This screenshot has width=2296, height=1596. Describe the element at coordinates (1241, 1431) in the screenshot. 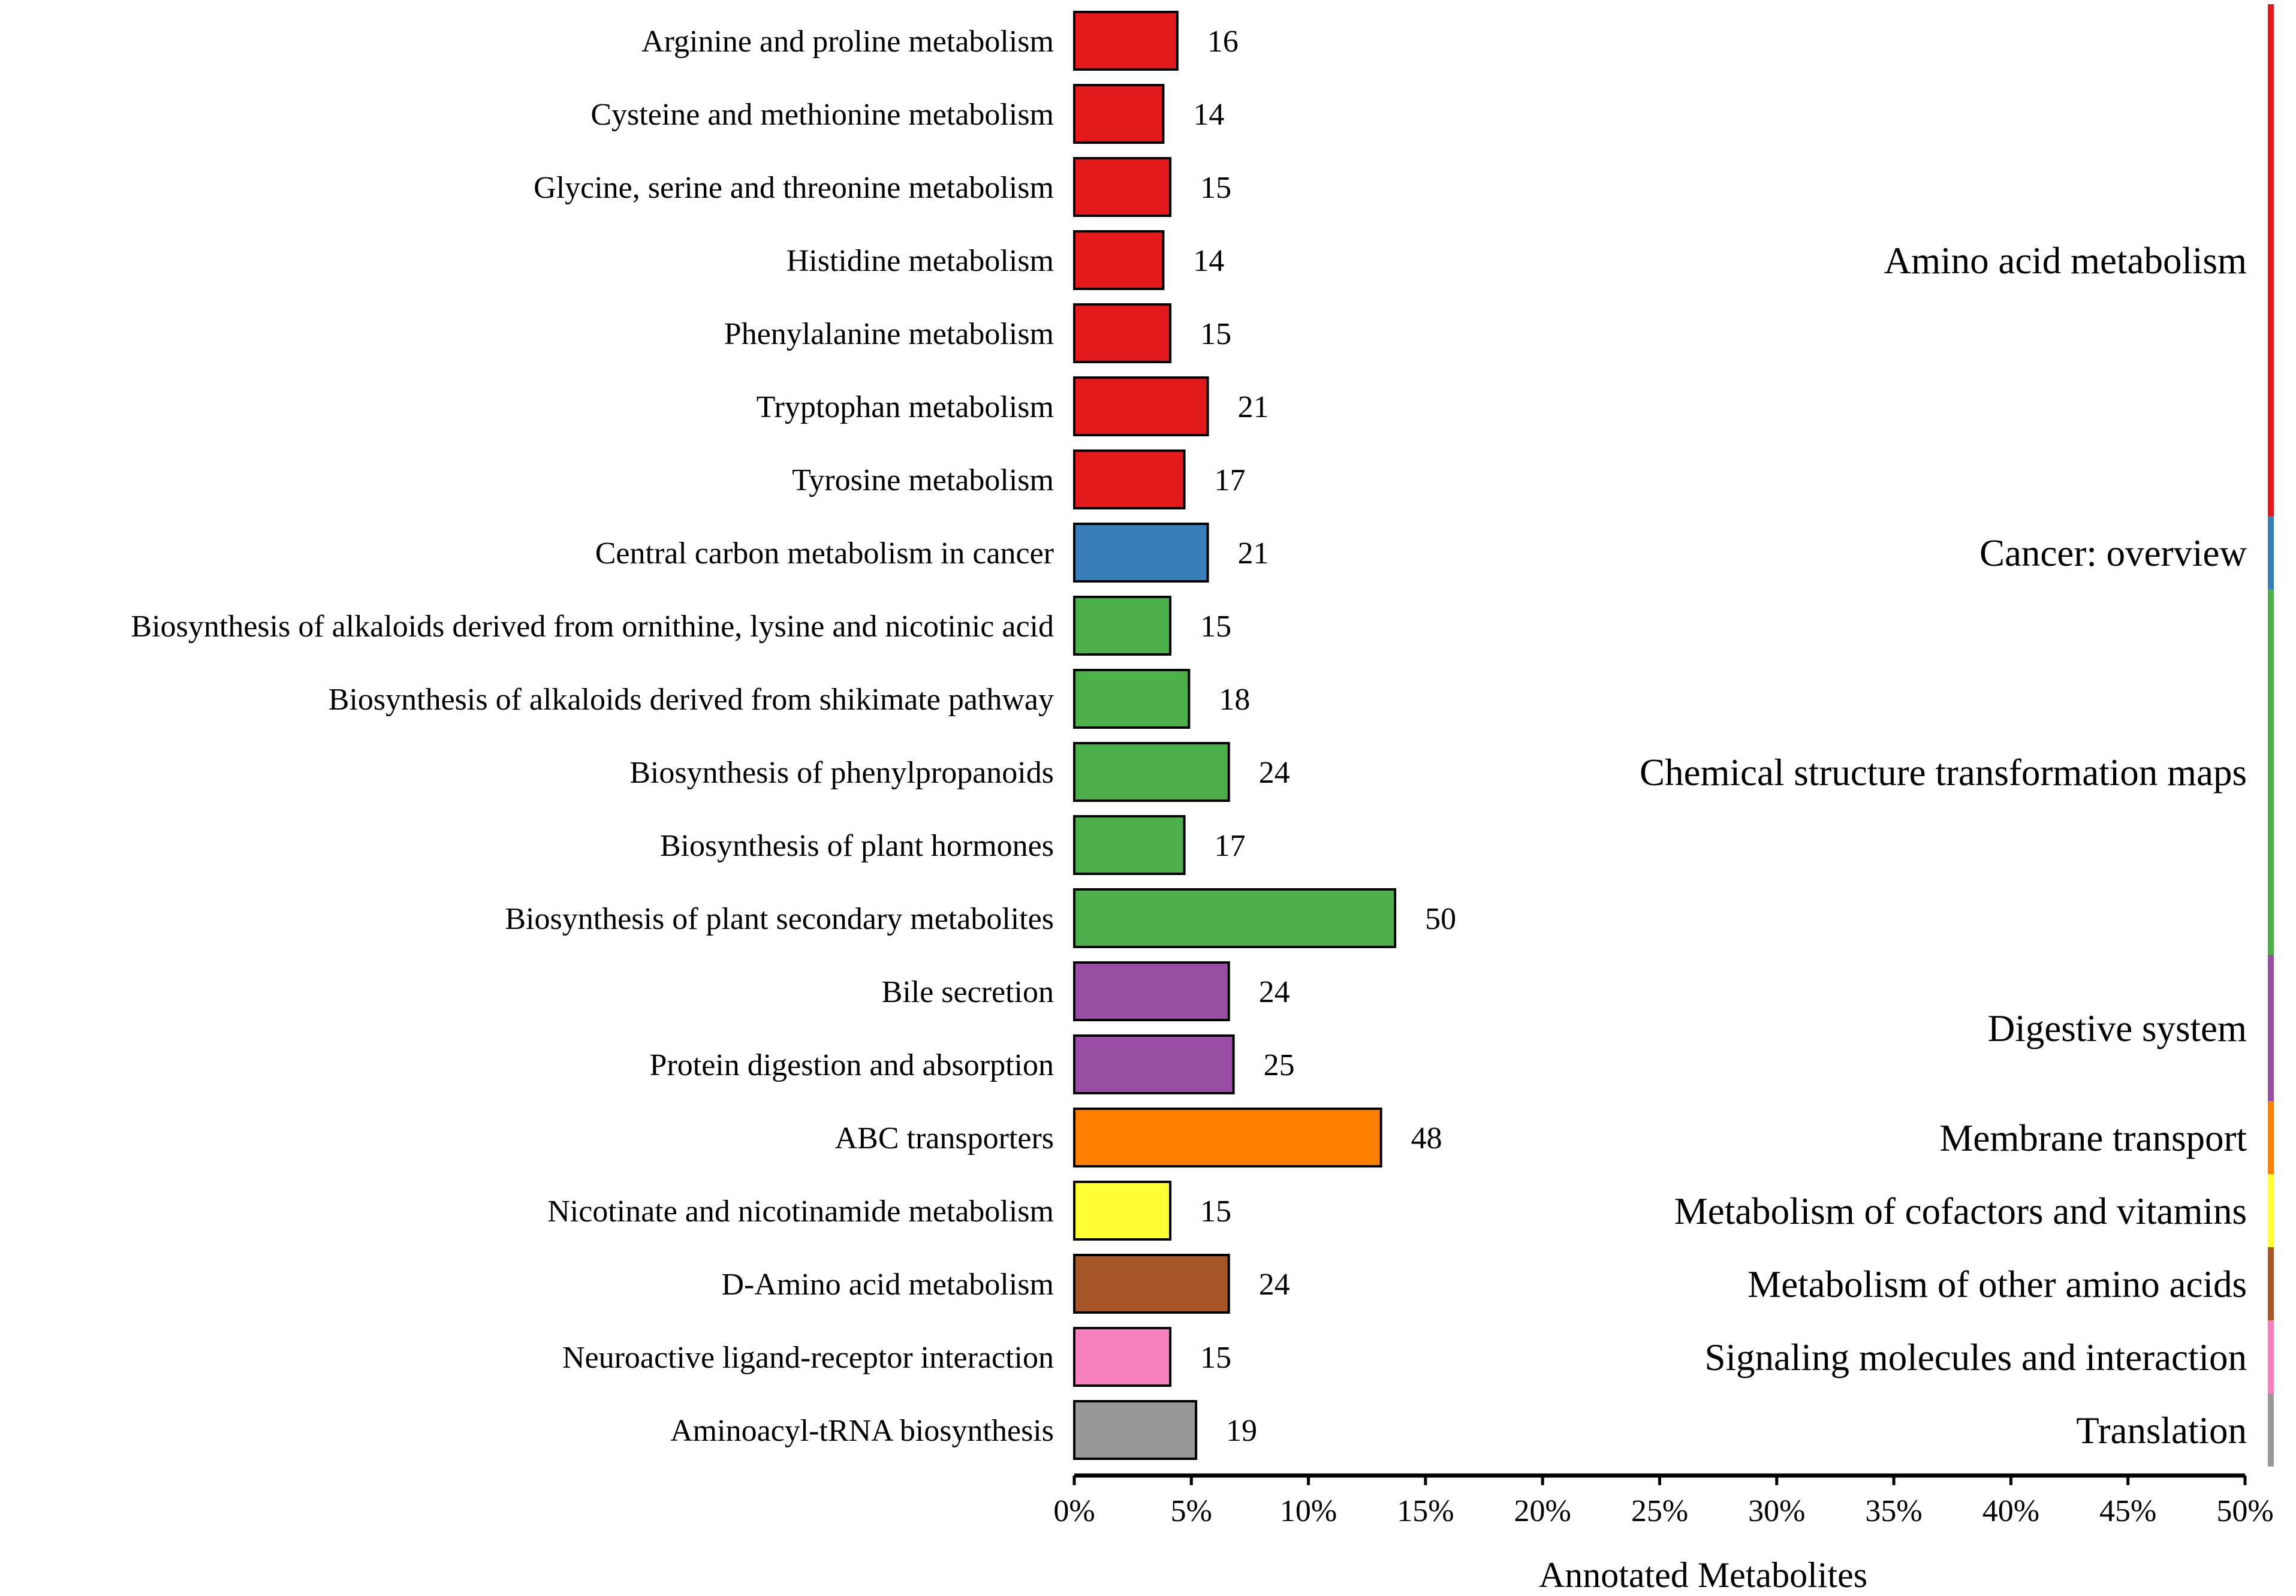

I see `count-label: 19` at that location.